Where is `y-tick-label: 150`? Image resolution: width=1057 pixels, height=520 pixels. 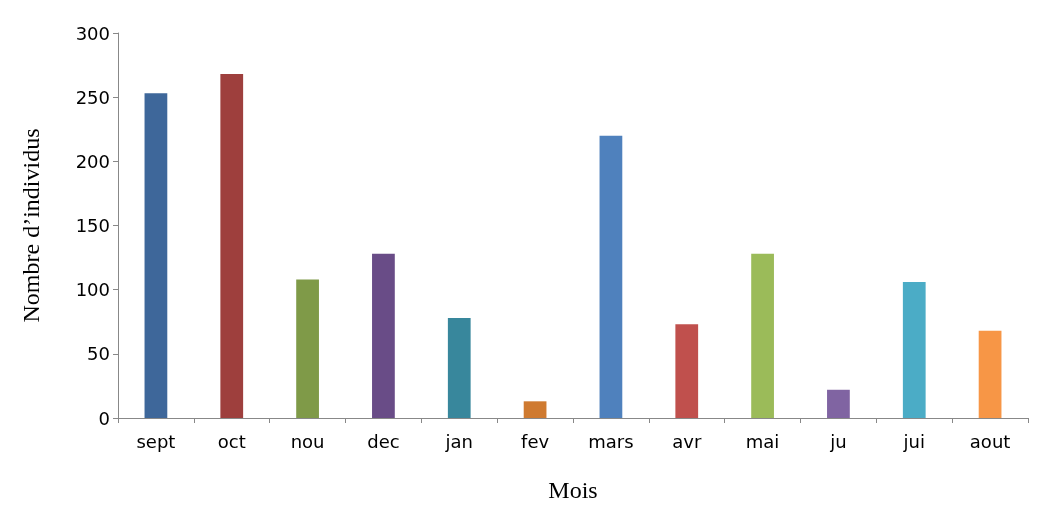 y-tick-label: 150 is located at coordinates (92, 225).